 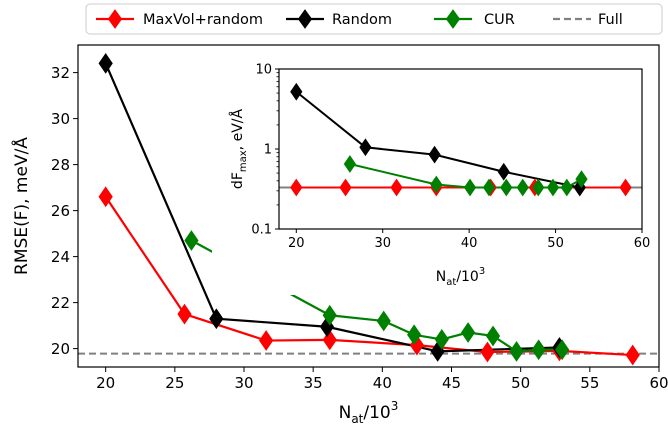 What do you see at coordinates (460, 139) in the screenshot?
I see `inset-chart-marks` at bounding box center [460, 139].